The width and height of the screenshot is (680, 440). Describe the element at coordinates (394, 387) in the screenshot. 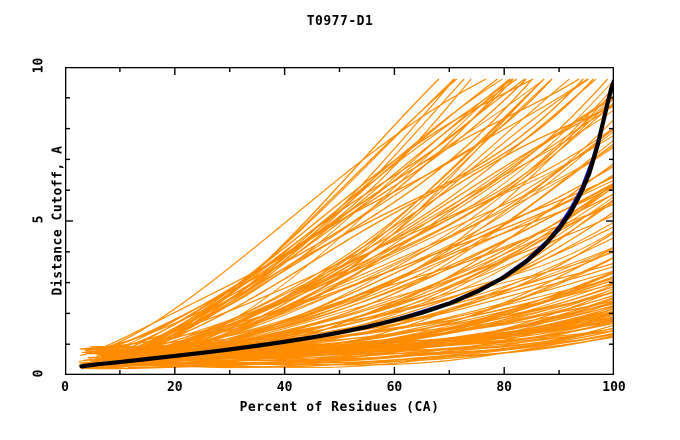

I see `x-tick-label: 60` at that location.